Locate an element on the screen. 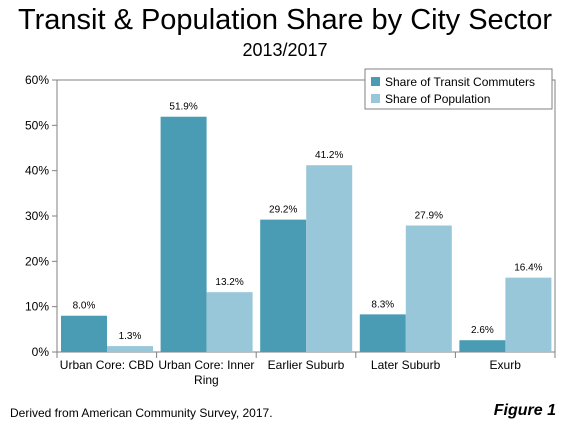  y-tick-label: 0% is located at coordinates (41, 352).